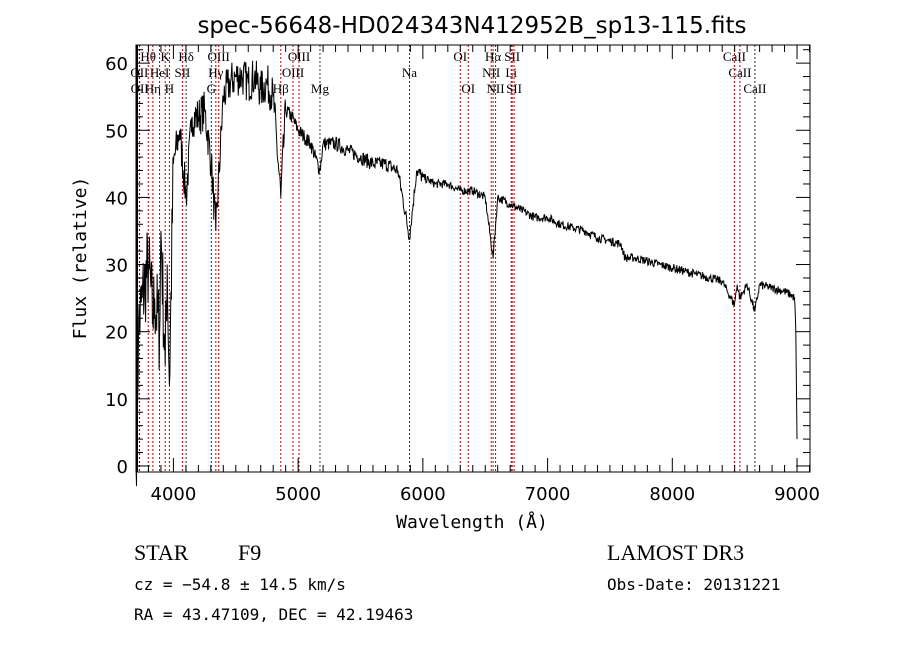  What do you see at coordinates (298, 494) in the screenshot?
I see `x-tick-label: 5000` at bounding box center [298, 494].